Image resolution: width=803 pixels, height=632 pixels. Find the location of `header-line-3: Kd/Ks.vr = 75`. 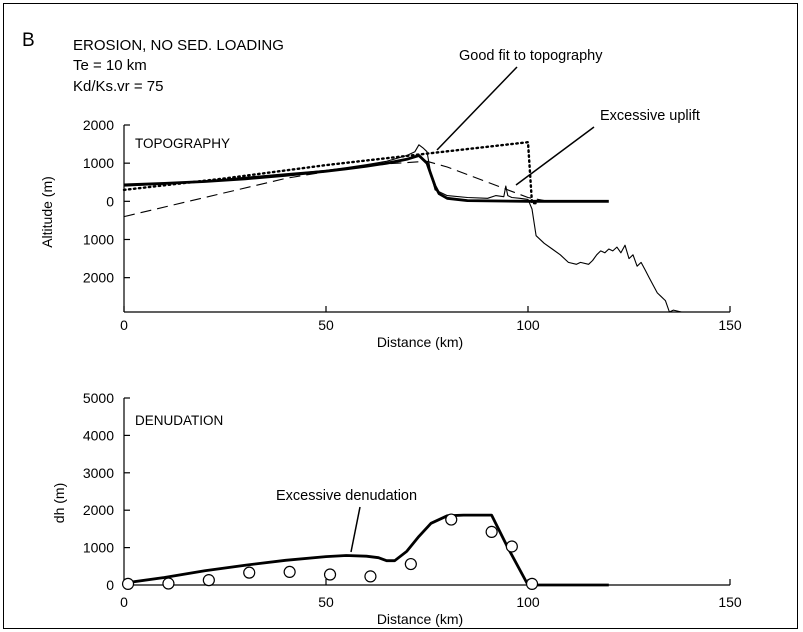

header-line-3: Kd/Ks.vr = 75 is located at coordinates (118, 86).